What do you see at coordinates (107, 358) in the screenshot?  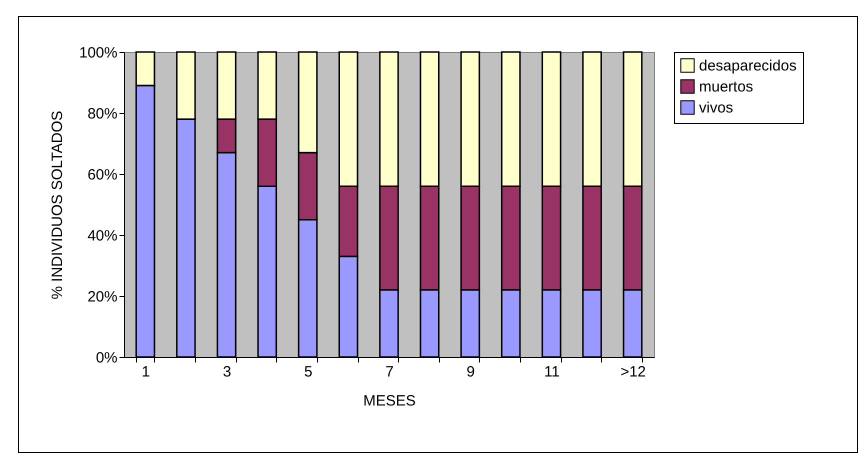 I see `y-tick-label: 0%` at bounding box center [107, 358].